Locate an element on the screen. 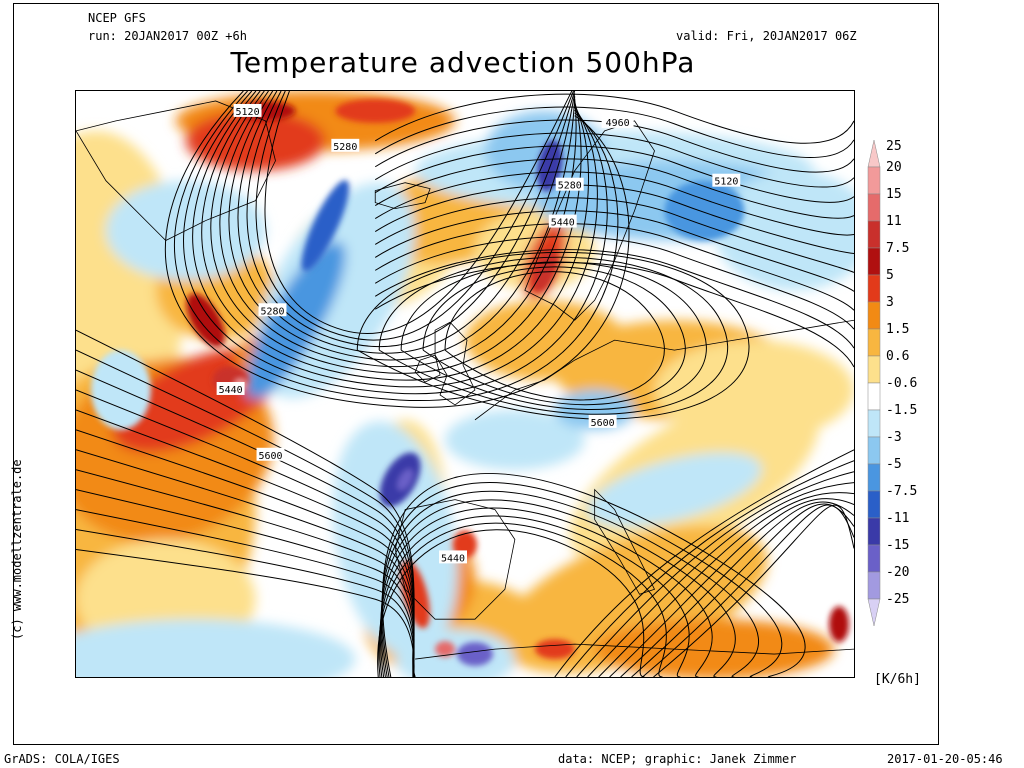 Image resolution: width=1024 pixels, height=768 pixels. contour-label: 4960 is located at coordinates (617, 121).